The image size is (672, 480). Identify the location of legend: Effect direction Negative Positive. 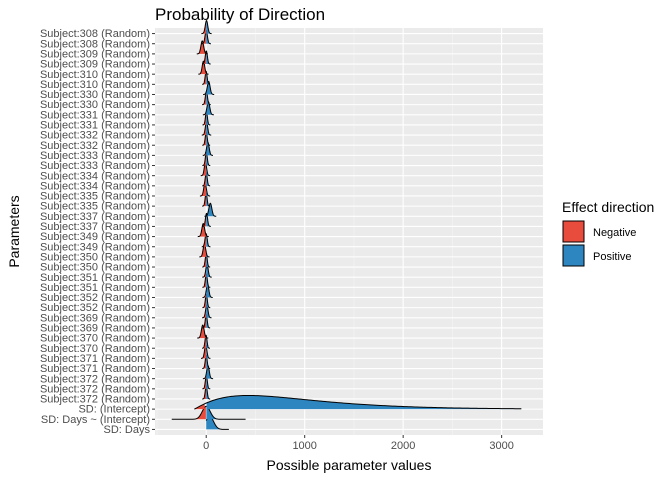
(608, 233).